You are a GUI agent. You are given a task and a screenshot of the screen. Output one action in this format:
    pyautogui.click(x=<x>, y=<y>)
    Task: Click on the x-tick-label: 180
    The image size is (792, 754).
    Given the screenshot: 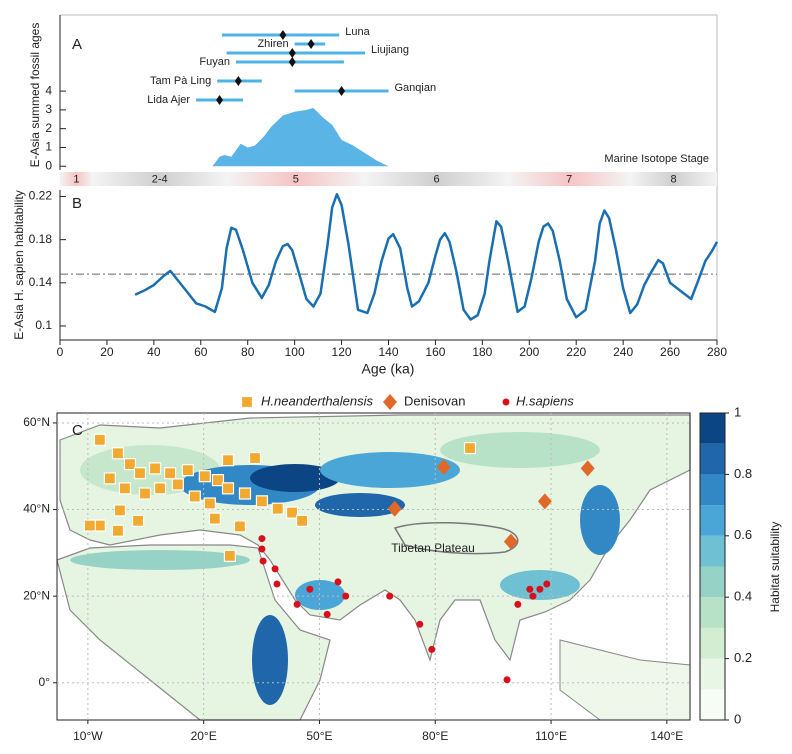 What is the action you would take?
    pyautogui.click(x=482, y=352)
    